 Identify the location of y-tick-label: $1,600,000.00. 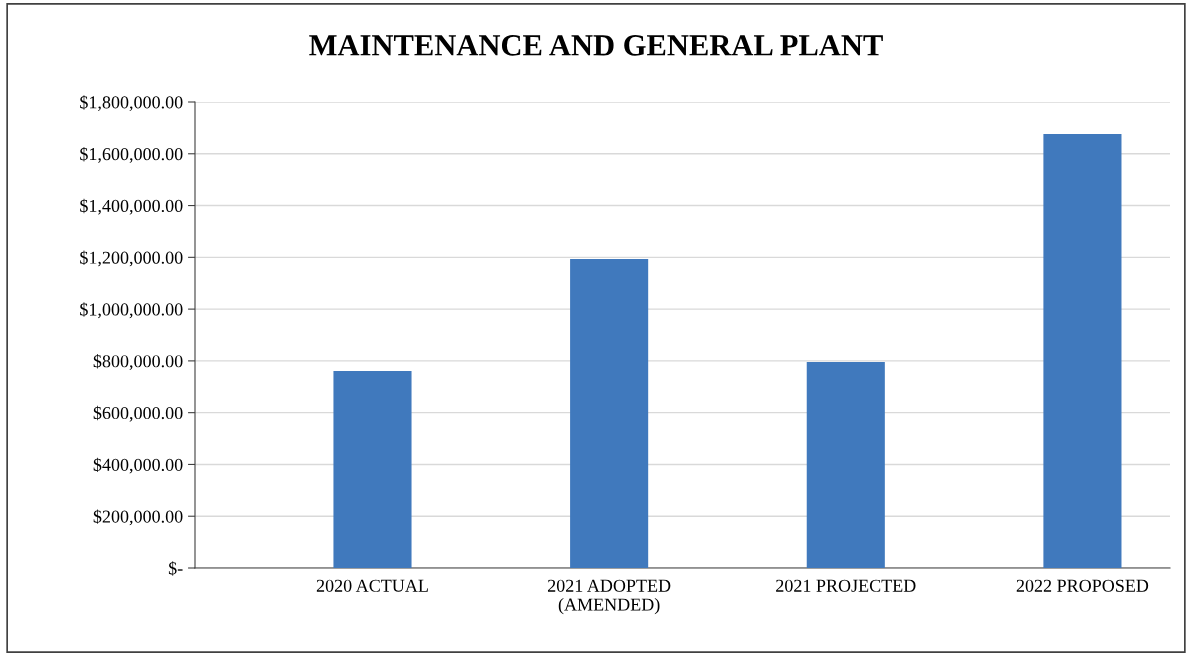
(131, 154).